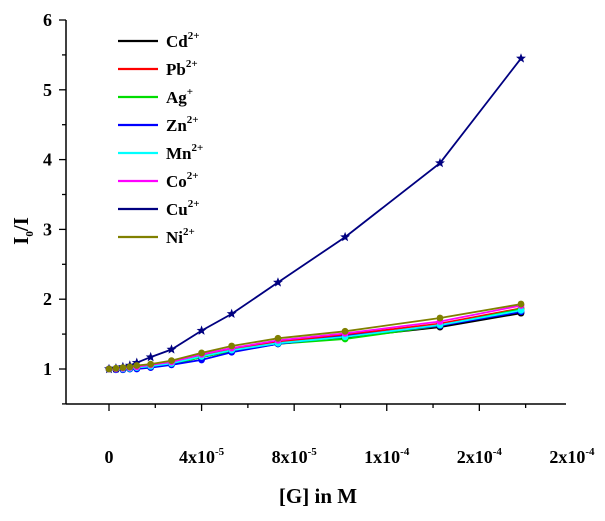 The height and width of the screenshot is (521, 605). Describe the element at coordinates (182, 180) in the screenshot. I see `legend-label-co: Co2+` at that location.